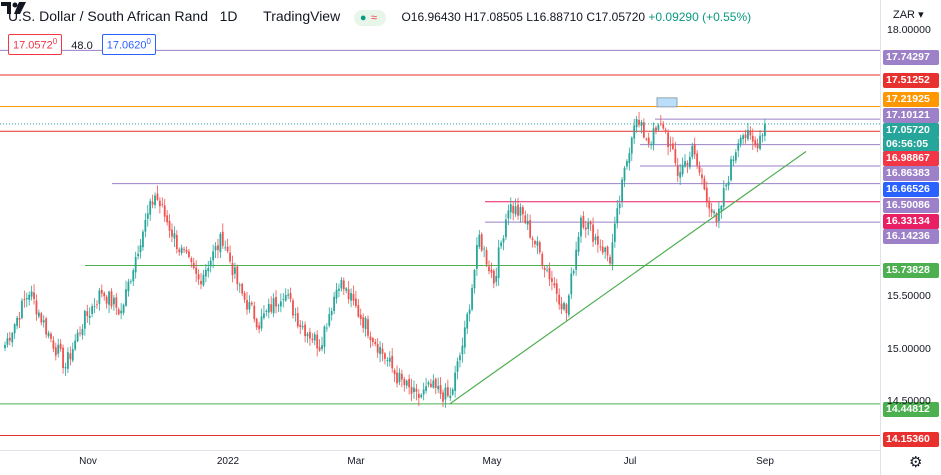 This screenshot has width=941, height=475. I want to click on gear-icon: ⚙, so click(916, 462).